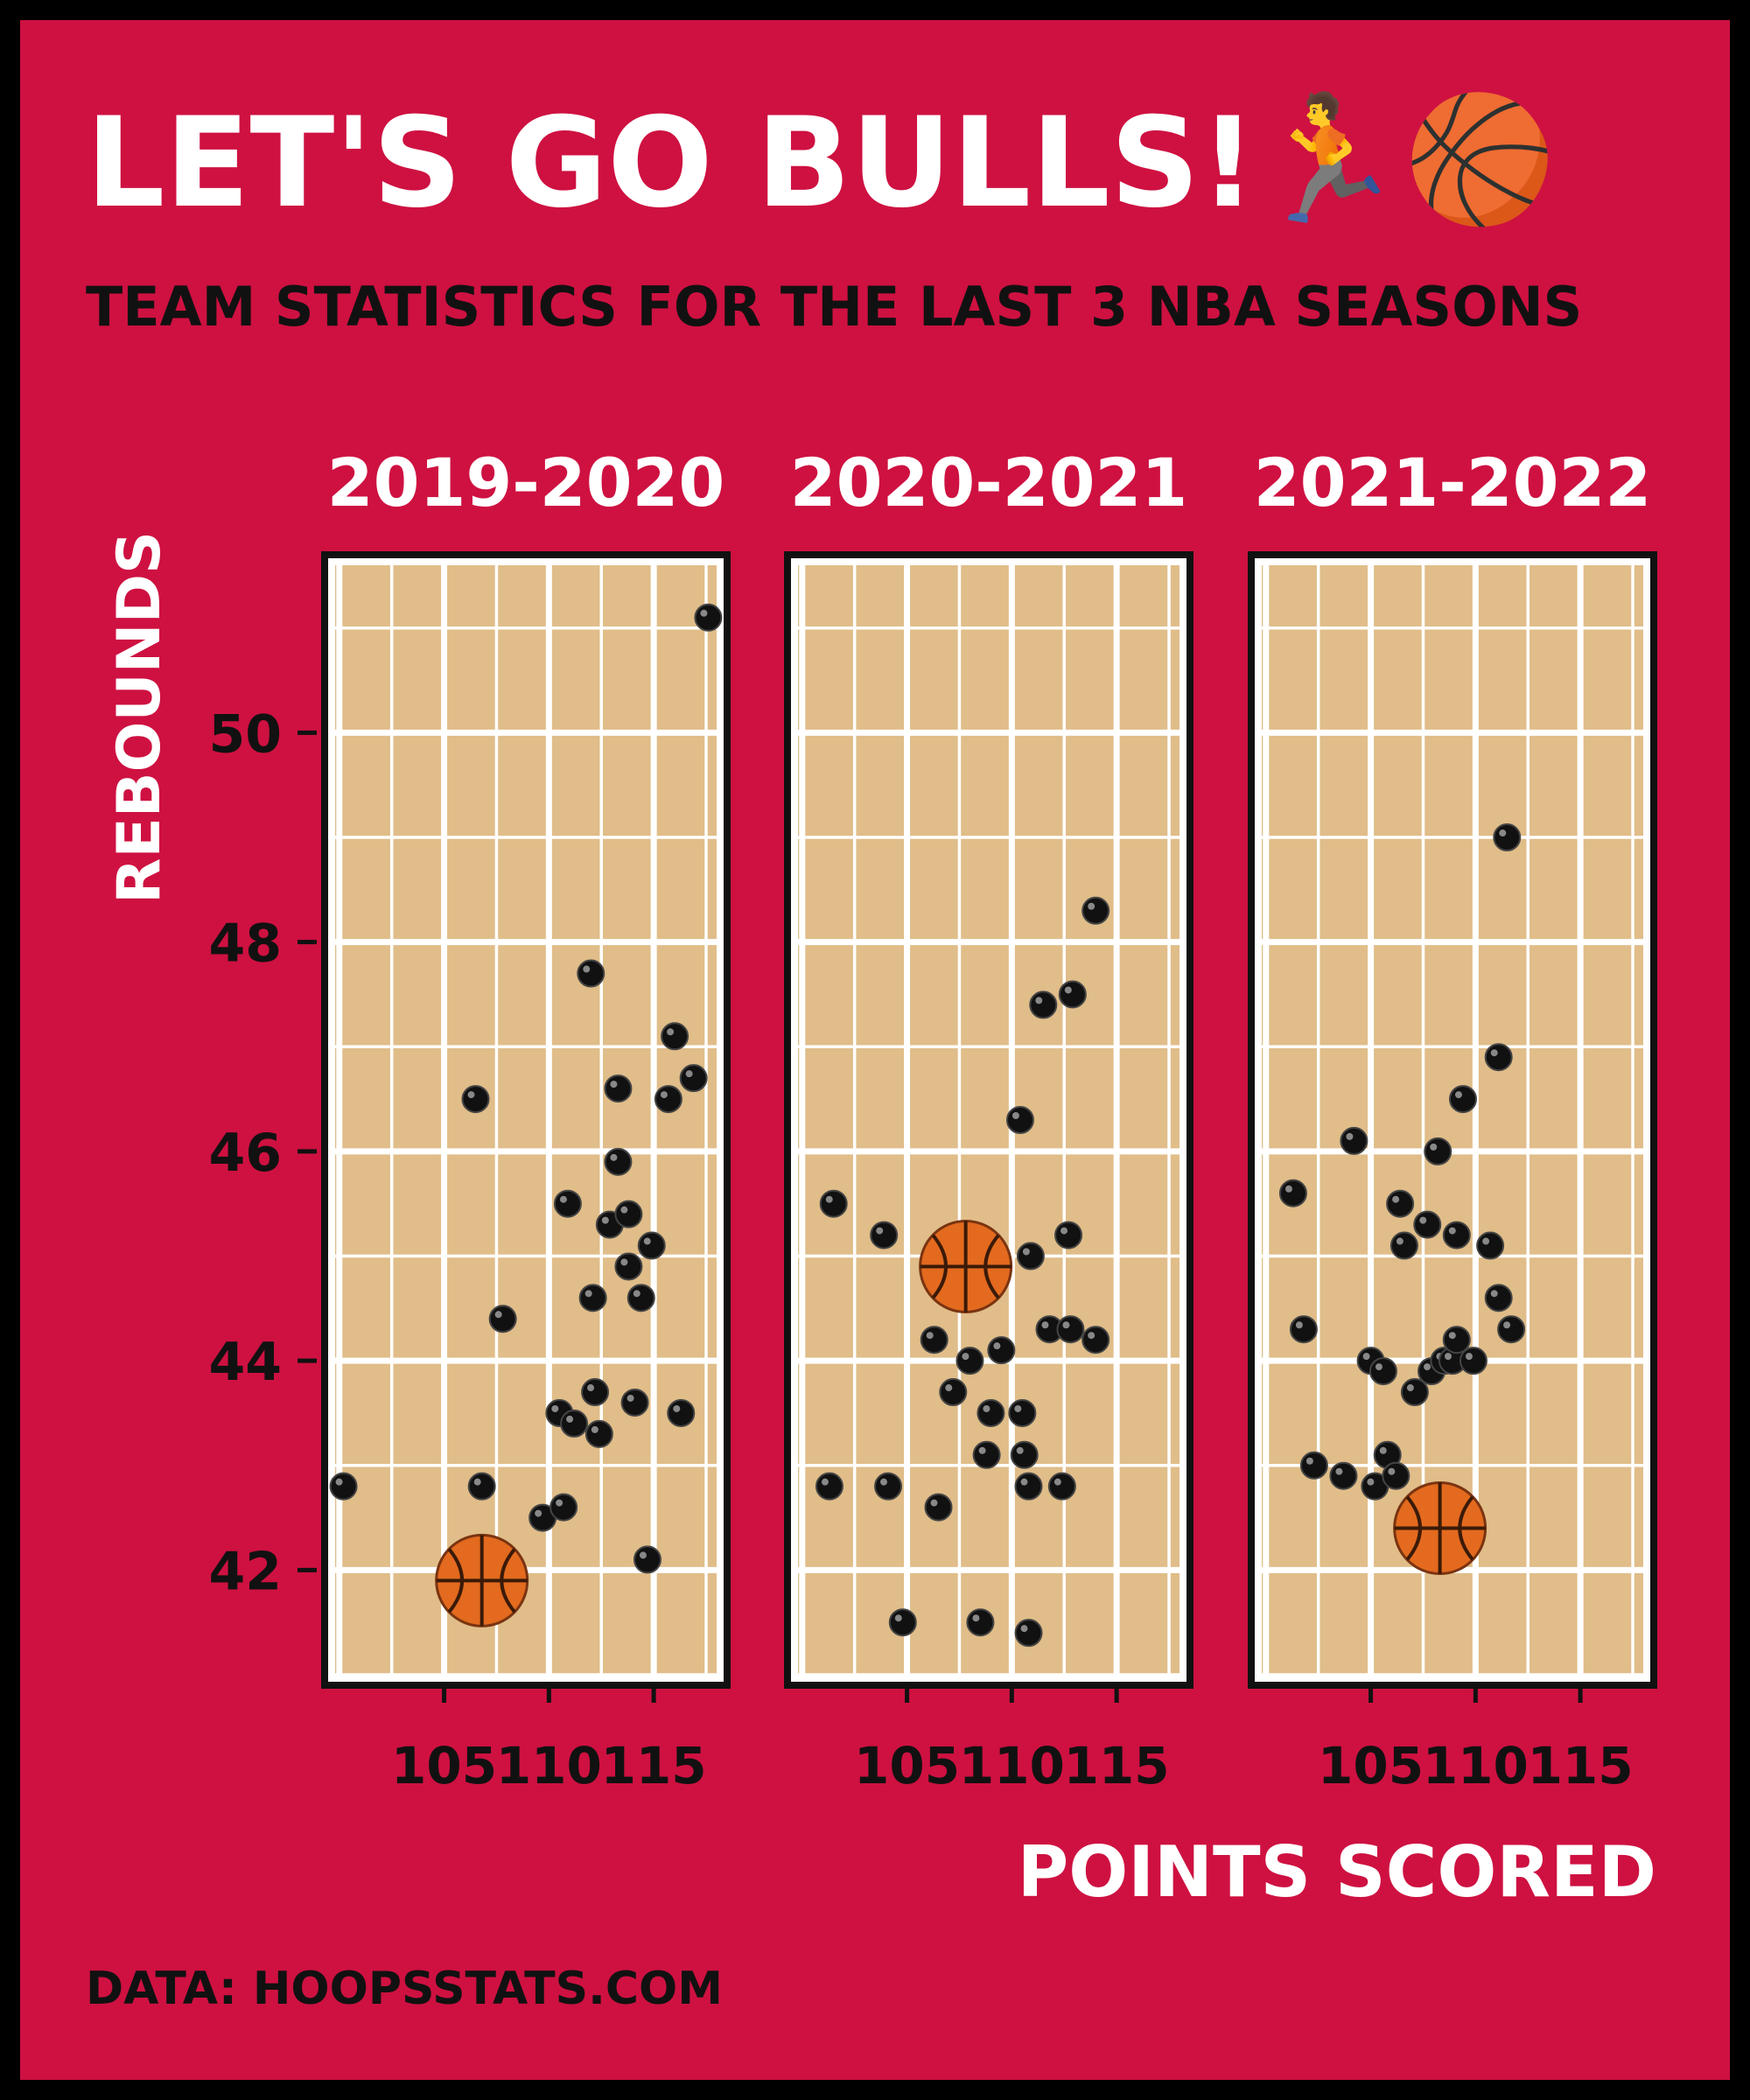 The height and width of the screenshot is (2100, 1750). I want to click on facet-label: 2020-2021, so click(989, 483).